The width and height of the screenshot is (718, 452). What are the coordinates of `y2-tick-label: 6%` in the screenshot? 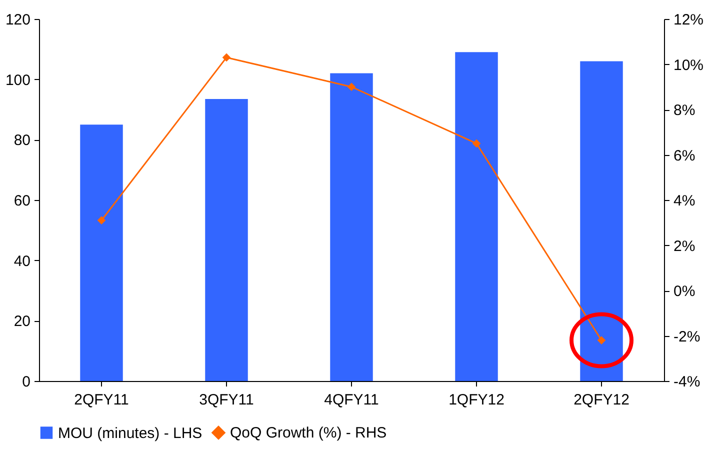 It's located at (685, 155).